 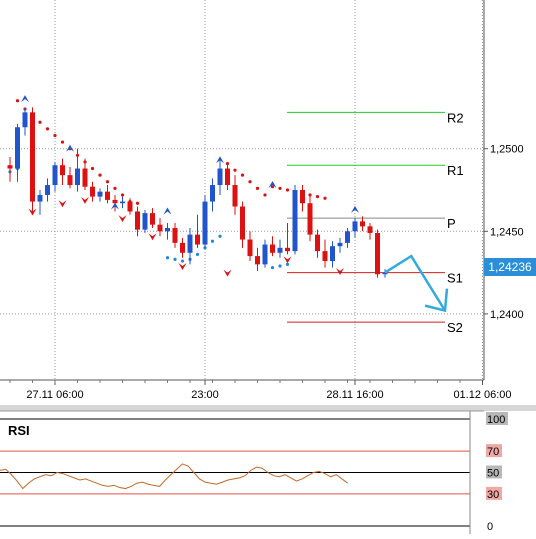 I want to click on price-tick-label: 1,2500, so click(x=507, y=150).